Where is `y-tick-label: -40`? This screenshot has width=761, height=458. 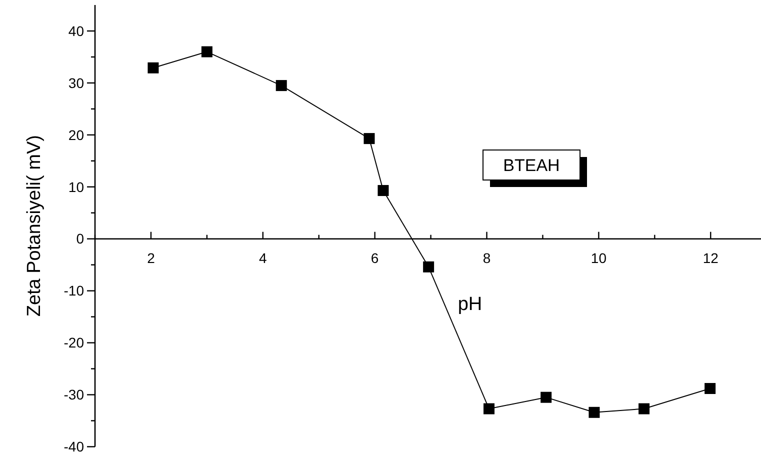
y-tick-label: -40 is located at coordinates (74, 446).